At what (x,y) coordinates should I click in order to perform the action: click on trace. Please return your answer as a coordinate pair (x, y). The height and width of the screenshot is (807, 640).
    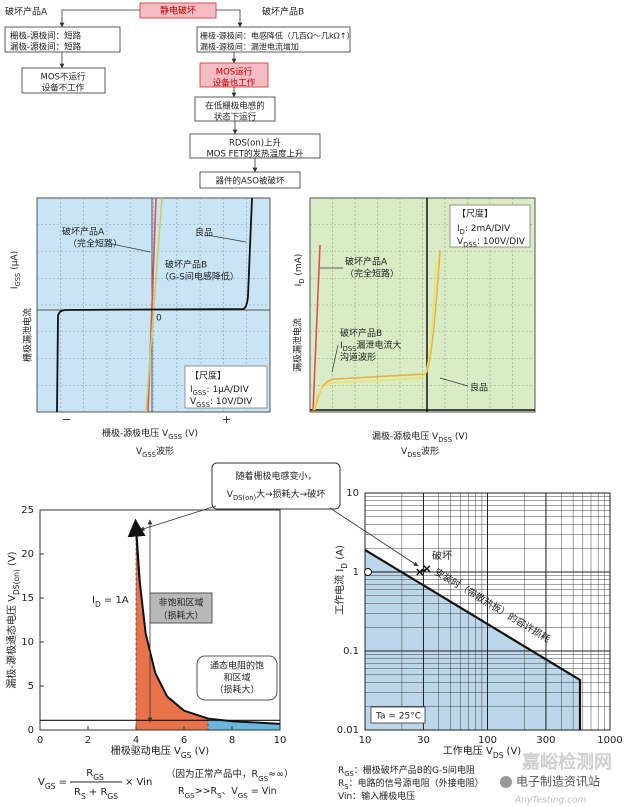
    Looking at the image, I should click on (154, 305).